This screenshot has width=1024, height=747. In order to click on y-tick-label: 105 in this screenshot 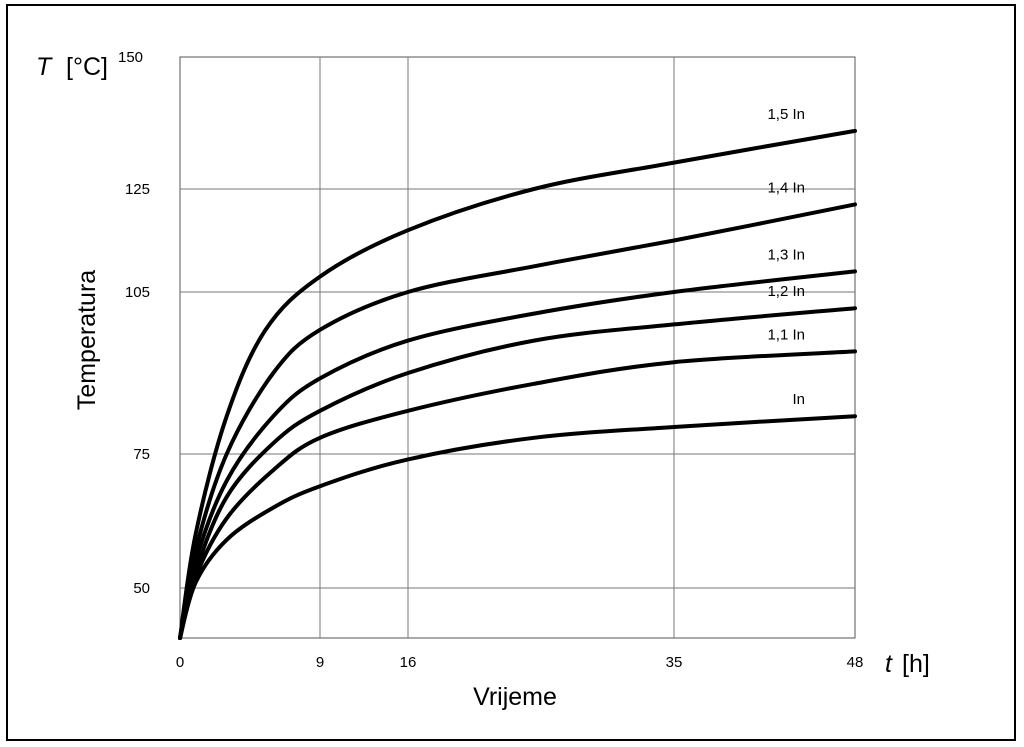, I will do `click(137, 292)`.